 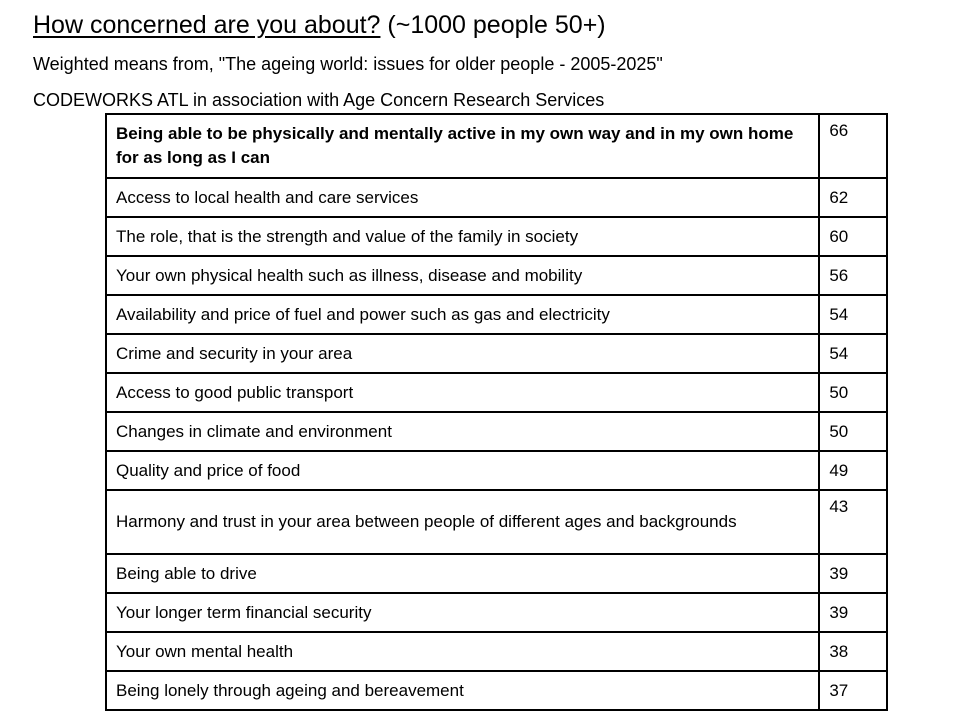 What do you see at coordinates (853, 146) in the screenshot?
I see `score-cell: 66` at bounding box center [853, 146].